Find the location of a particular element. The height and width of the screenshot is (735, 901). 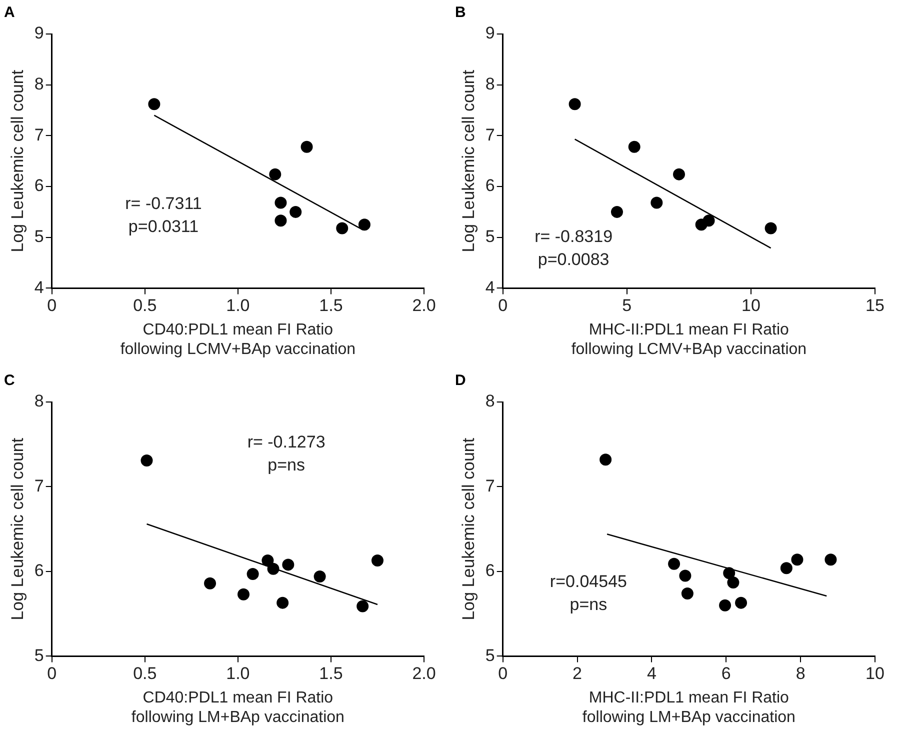

chart-title: A is located at coordinates (9, 13).